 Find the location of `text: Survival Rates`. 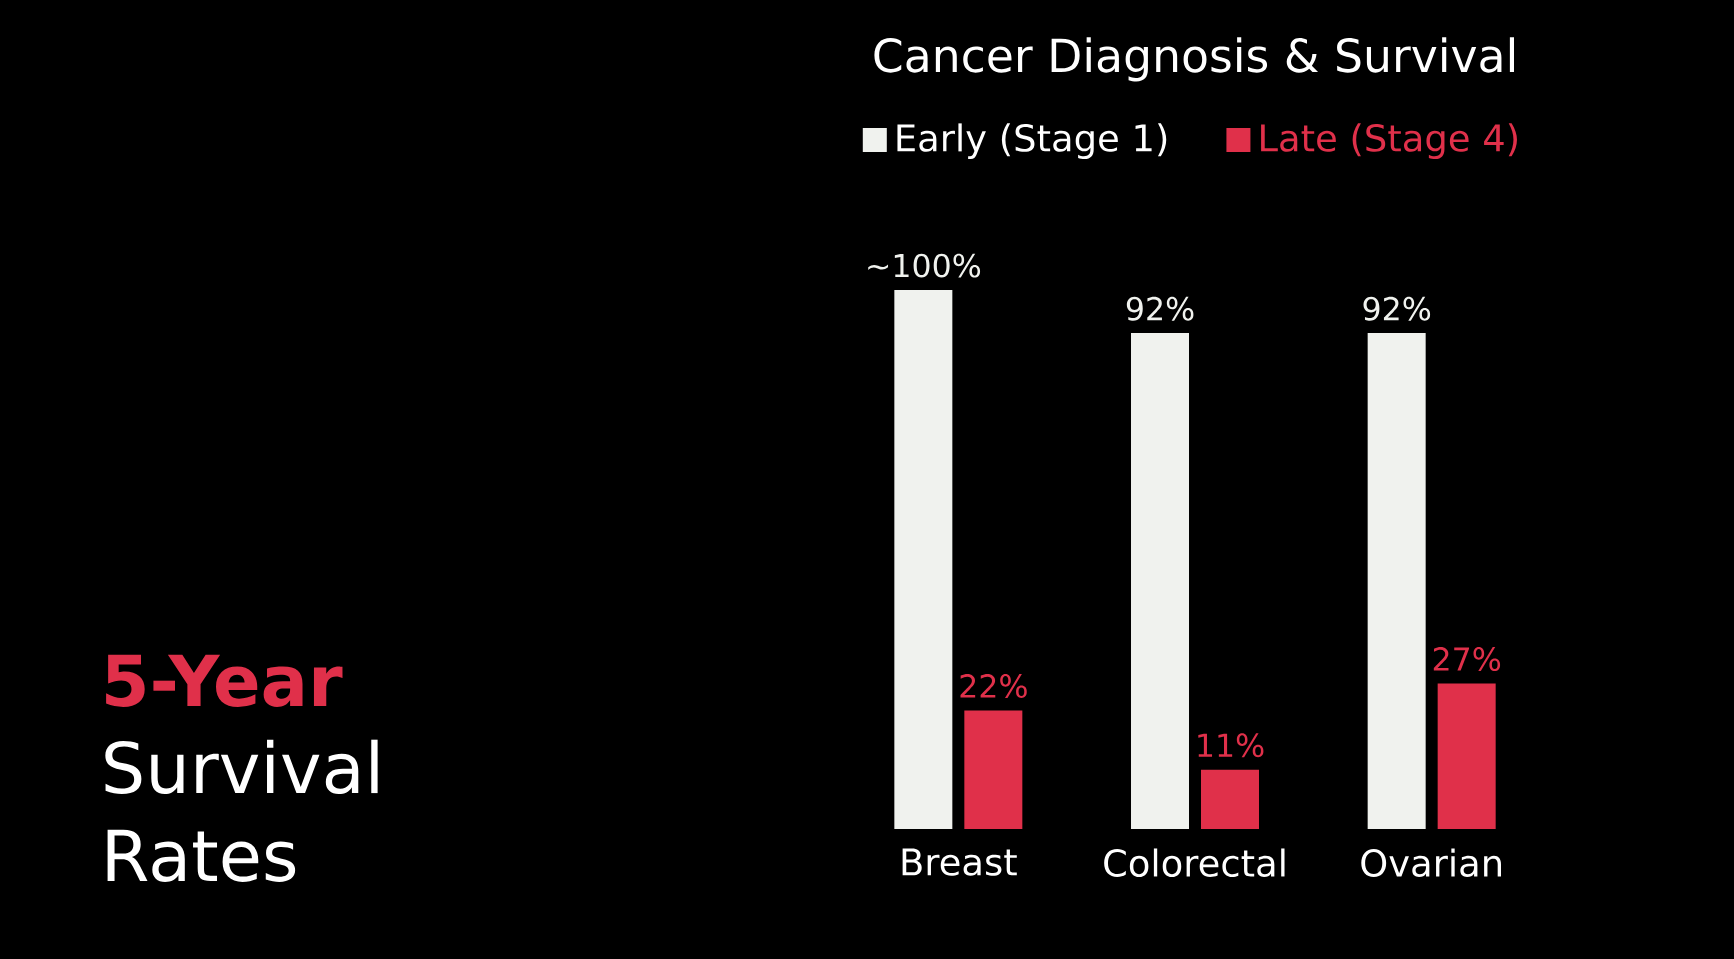

text: Survival Rates is located at coordinates (241, 810).